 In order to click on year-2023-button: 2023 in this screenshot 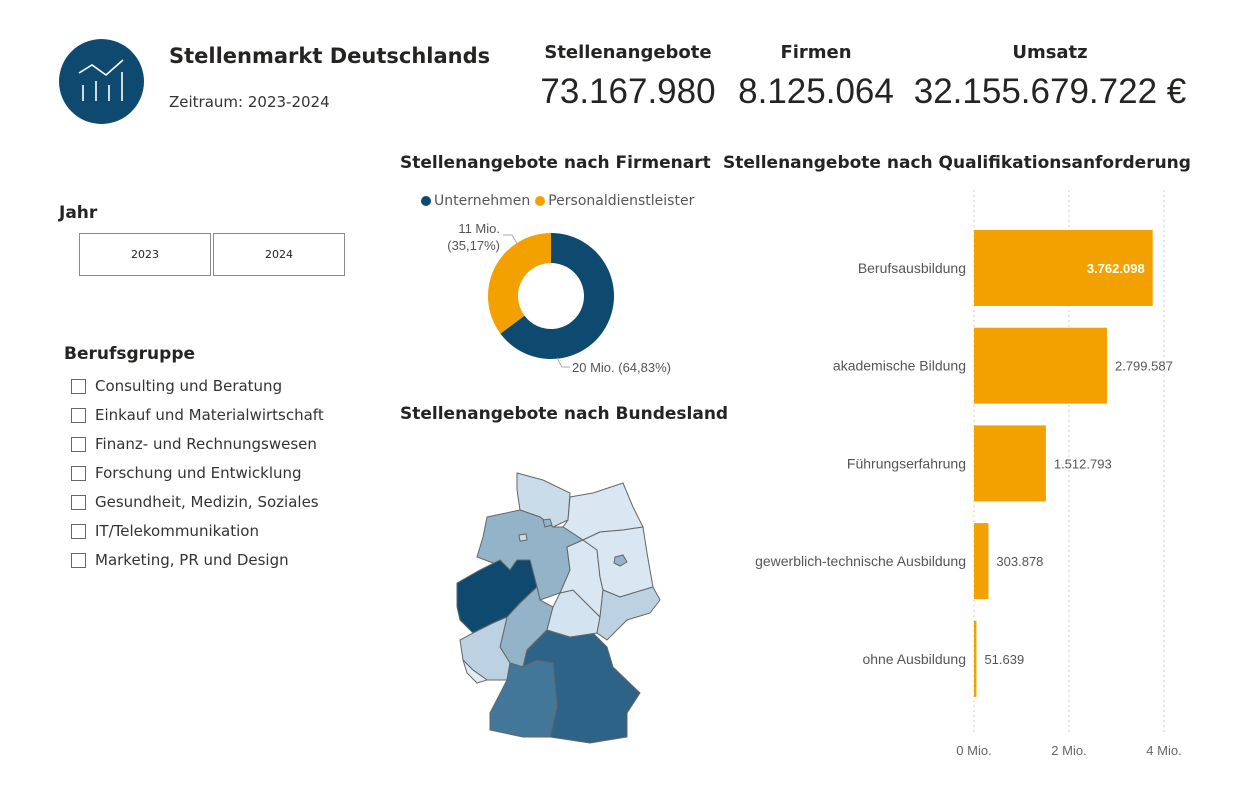, I will do `click(145, 254)`.